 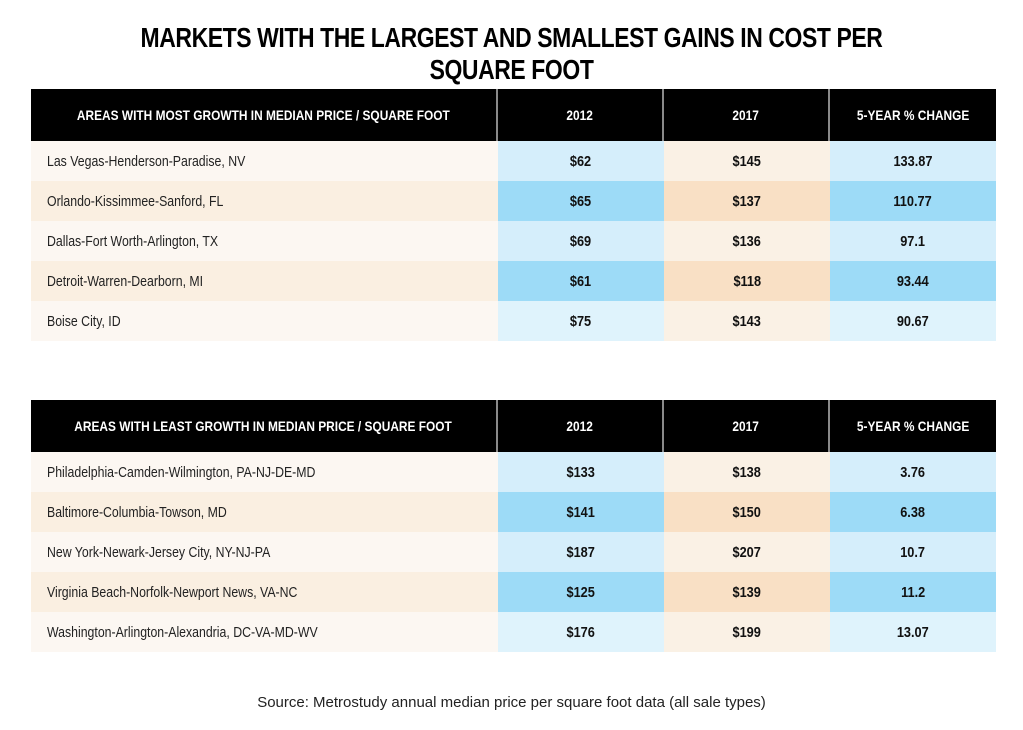 I want to click on area-name: Baltimore-Columbia-Towson, MD, so click(x=137, y=512).